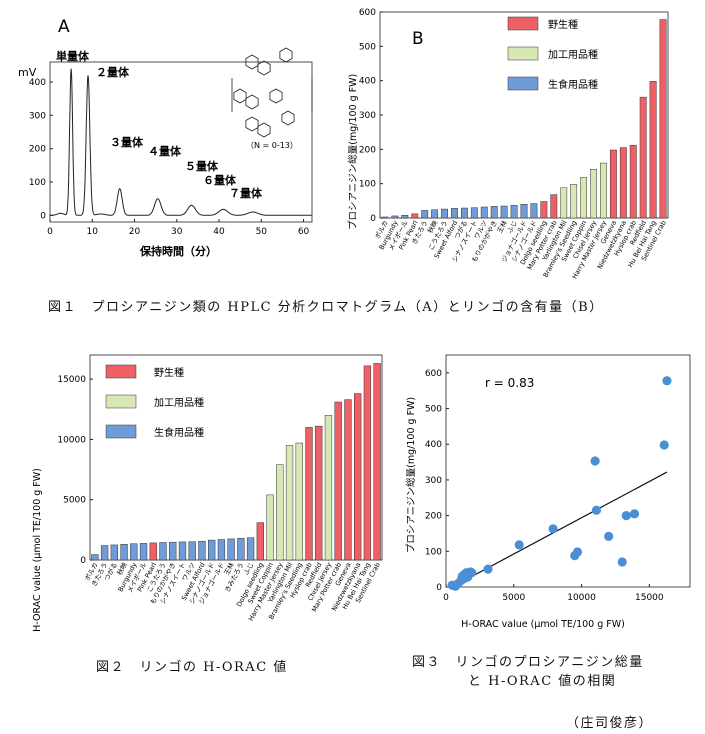 This screenshot has height=734, width=705. Describe the element at coordinates (367, 47) in the screenshot. I see `y-tick-label: 500` at that location.